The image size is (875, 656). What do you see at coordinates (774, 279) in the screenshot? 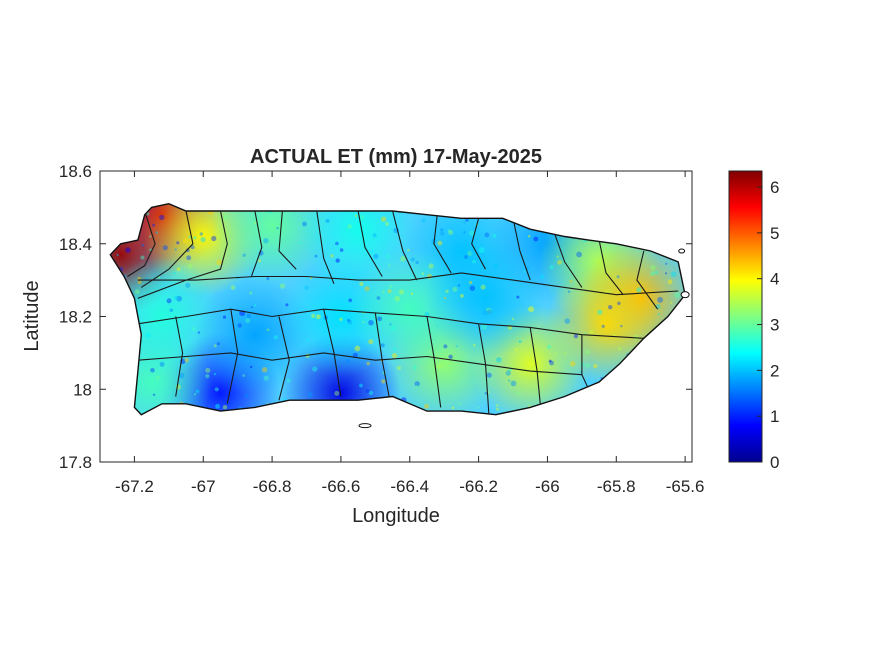
I see `colorbar-tick-label: 4` at bounding box center [774, 279].